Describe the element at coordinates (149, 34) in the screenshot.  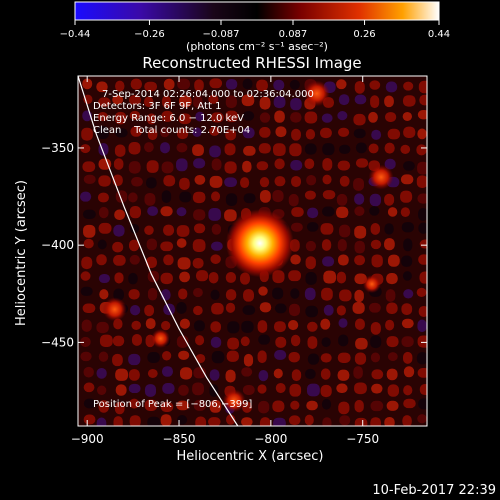
I see `colorbar-tick-label: −0.26` at that location.